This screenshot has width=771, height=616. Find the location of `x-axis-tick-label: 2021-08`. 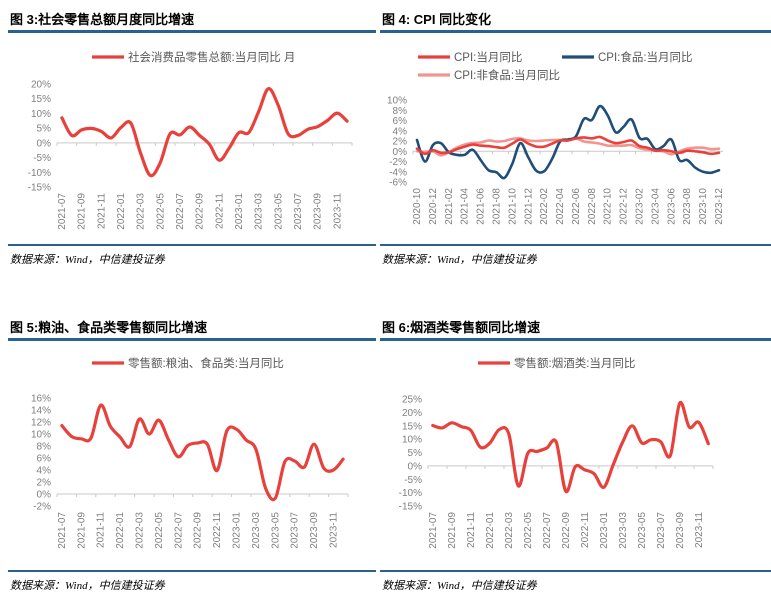

x-axis-tick-label: 2021-08 is located at coordinates (496, 206).